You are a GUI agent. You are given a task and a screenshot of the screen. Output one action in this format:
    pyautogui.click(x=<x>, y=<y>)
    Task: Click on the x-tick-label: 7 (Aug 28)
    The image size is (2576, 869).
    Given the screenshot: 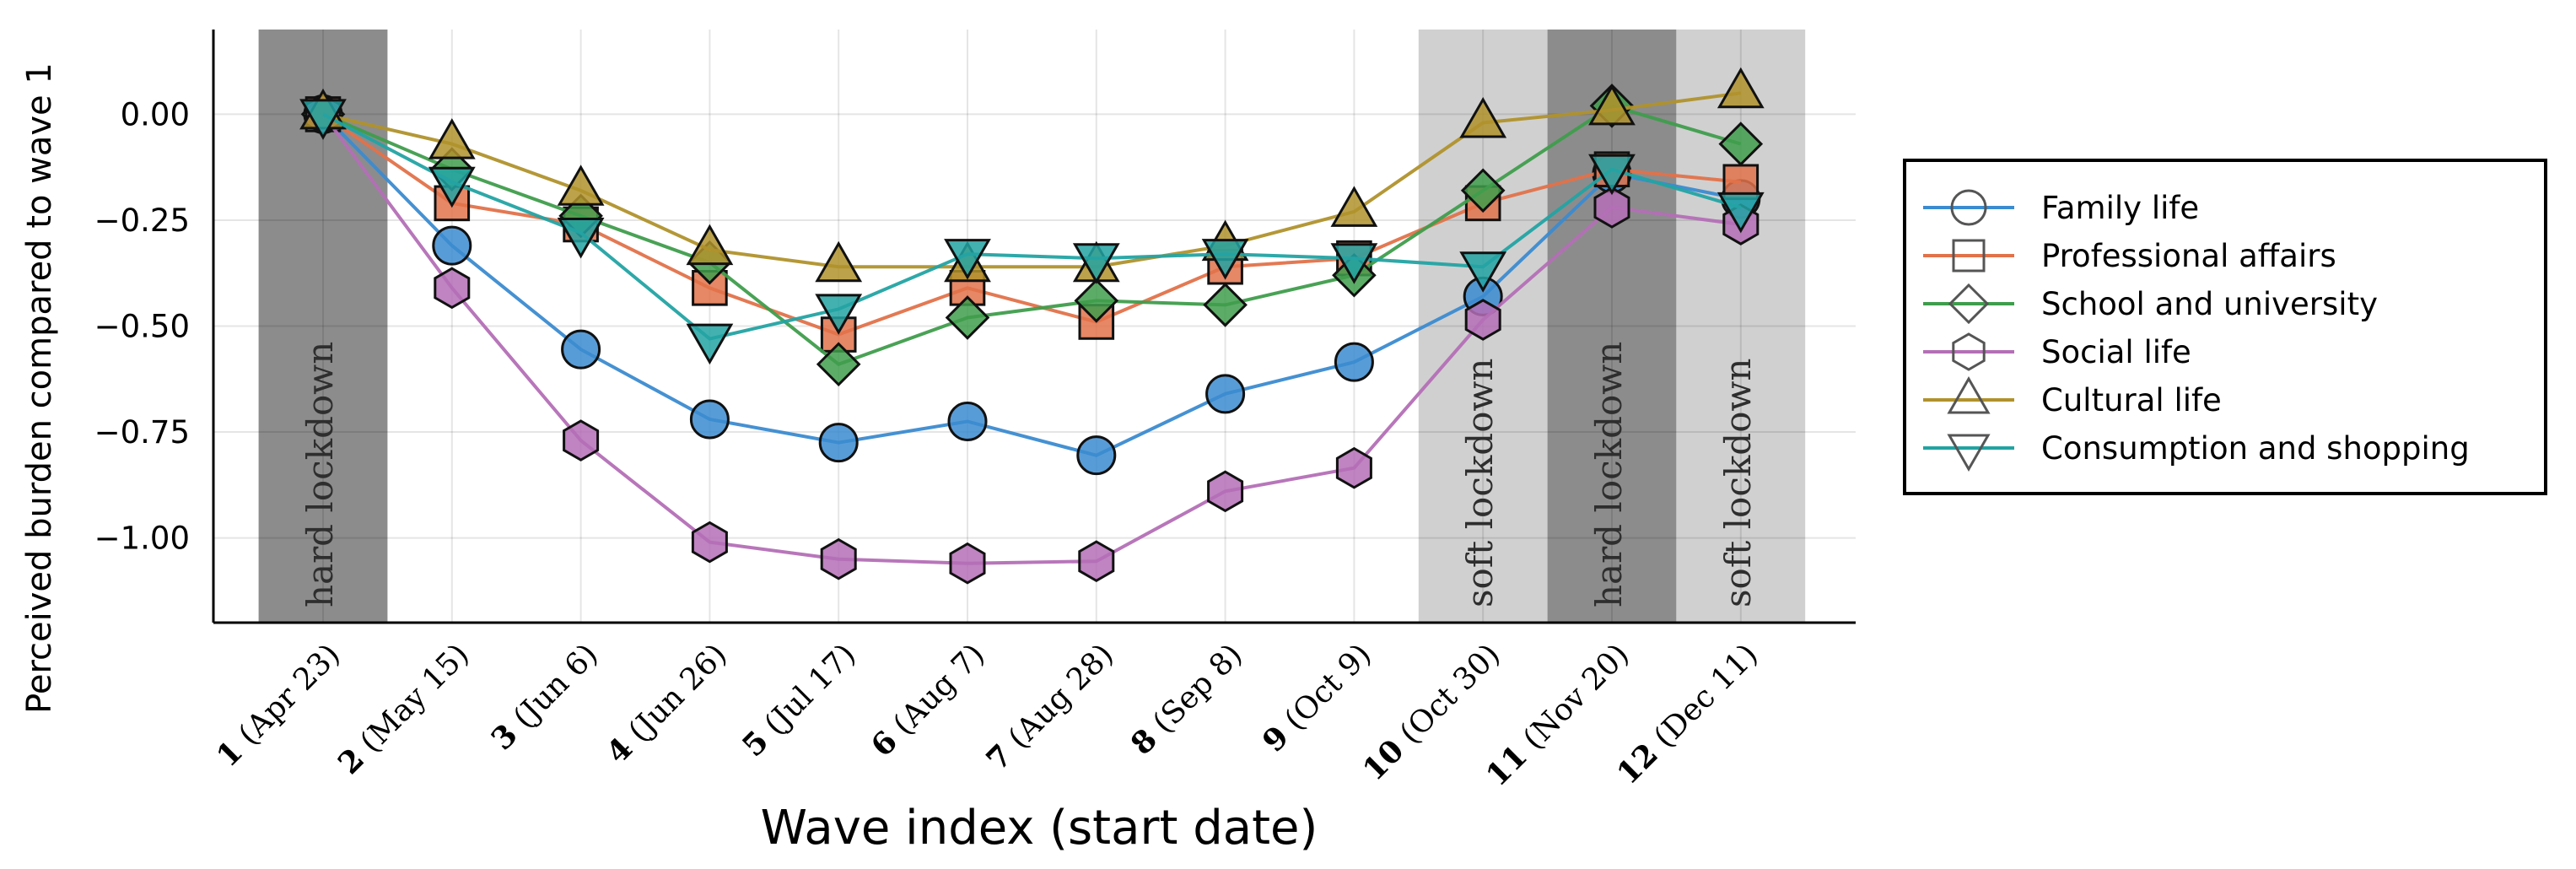 What is the action you would take?
    pyautogui.click(x=1049, y=707)
    